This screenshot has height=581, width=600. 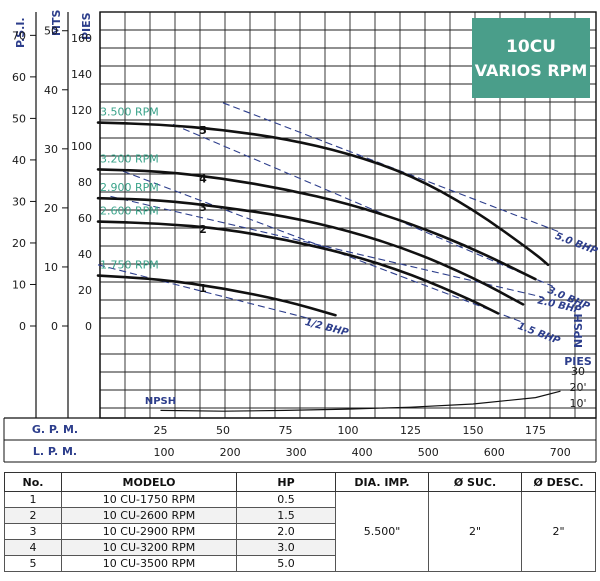 I want to click on lpm-tick-label: 100, so click(x=164, y=452).